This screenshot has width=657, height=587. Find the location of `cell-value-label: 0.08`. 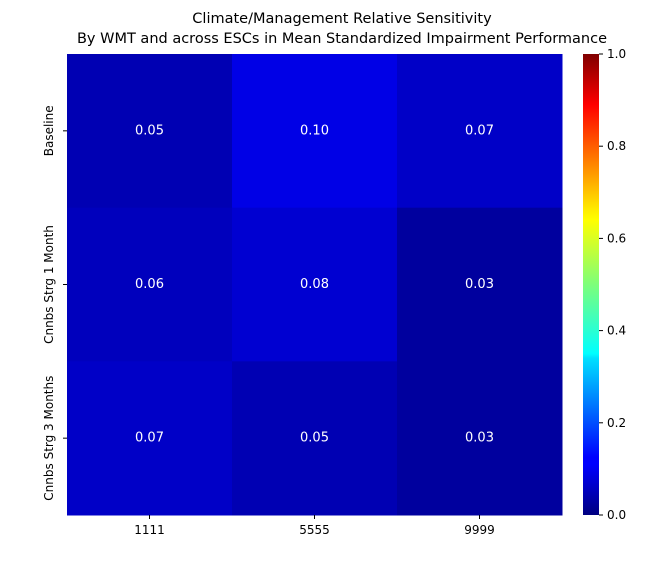

cell-value-label: 0.08 is located at coordinates (314, 284).